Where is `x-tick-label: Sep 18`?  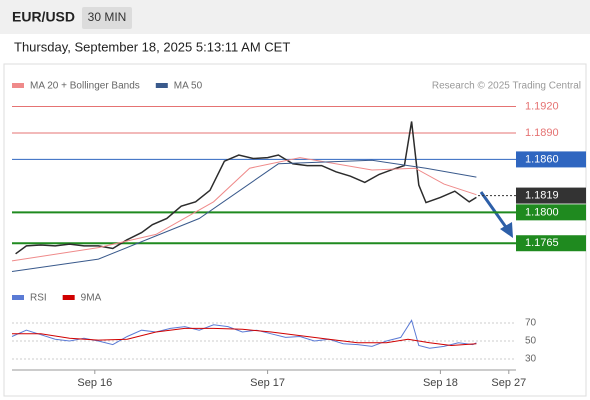 x-tick-label: Sep 18 is located at coordinates (440, 383).